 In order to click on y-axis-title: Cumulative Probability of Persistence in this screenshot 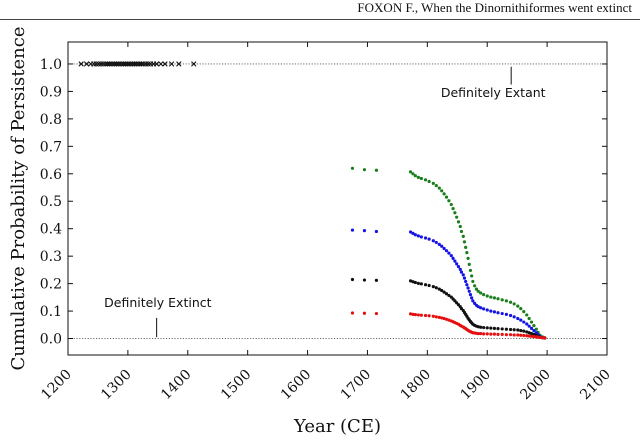, I will do `click(18, 199)`.